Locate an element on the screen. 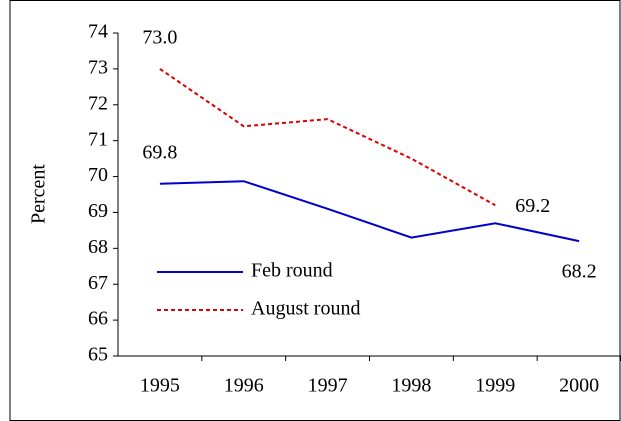 The height and width of the screenshot is (421, 621). x-tick-label: 1995 is located at coordinates (160, 386).